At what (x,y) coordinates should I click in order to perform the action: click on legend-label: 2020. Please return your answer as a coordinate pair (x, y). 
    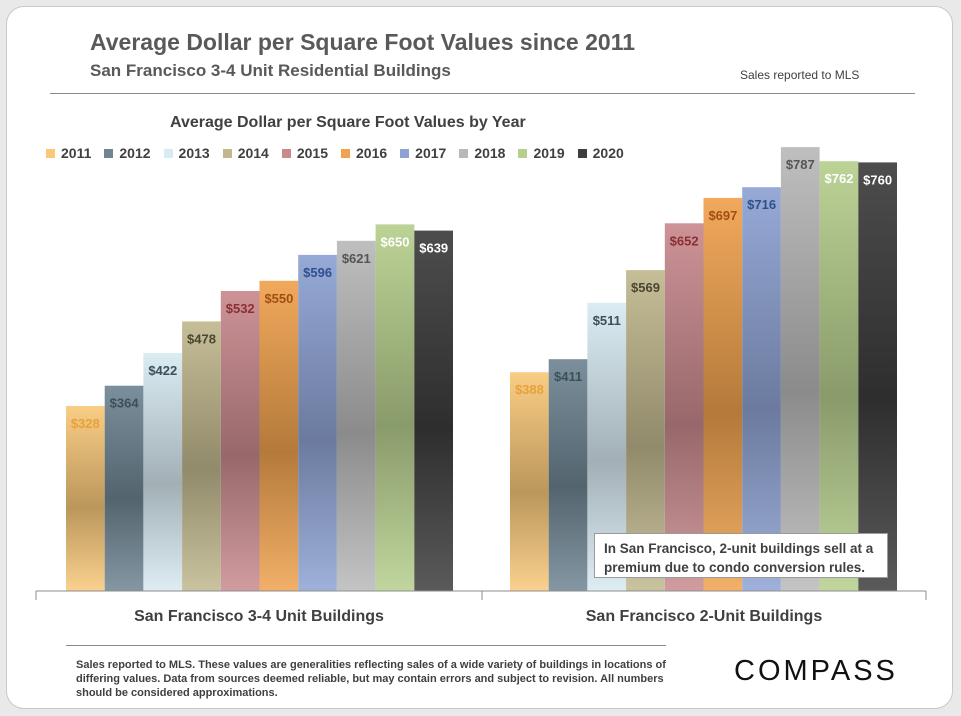
    Looking at the image, I should click on (608, 153).